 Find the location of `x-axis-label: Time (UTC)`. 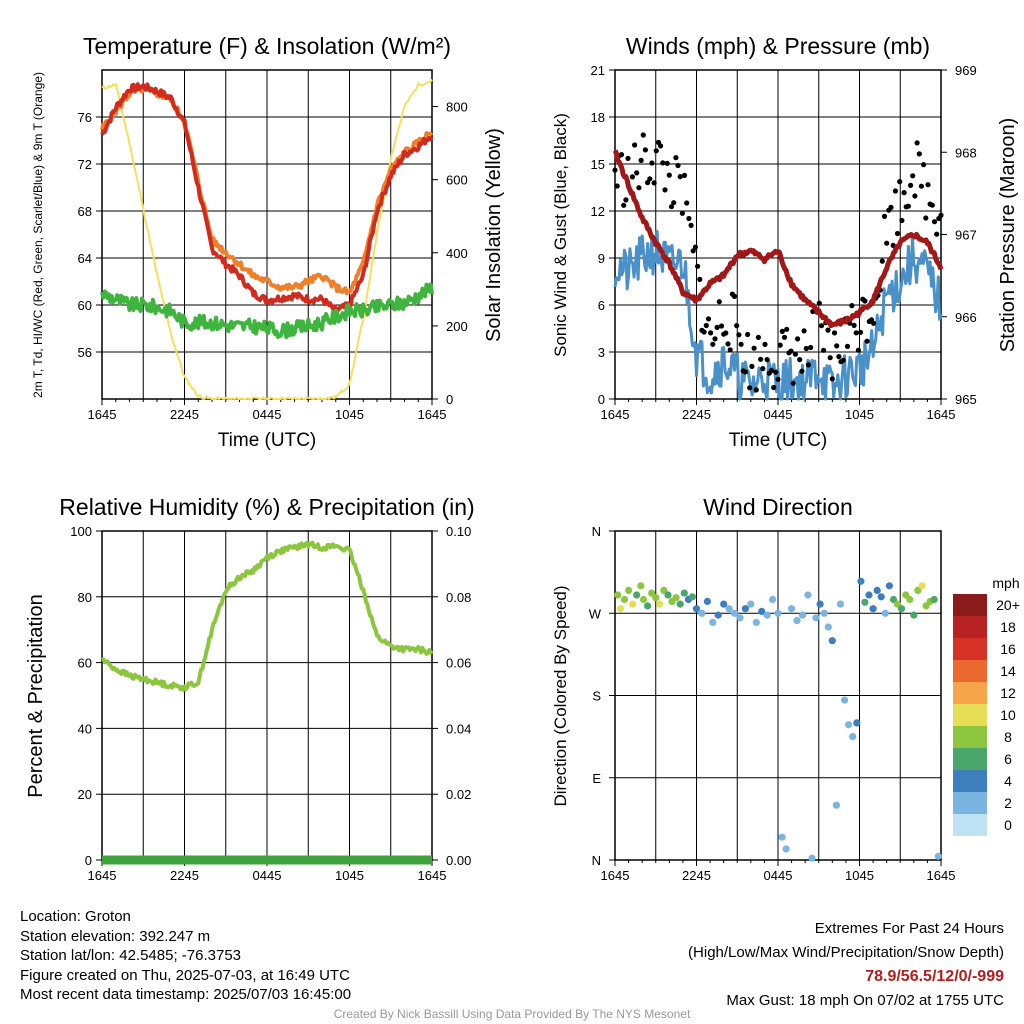

x-axis-label: Time (UTC) is located at coordinates (267, 440).